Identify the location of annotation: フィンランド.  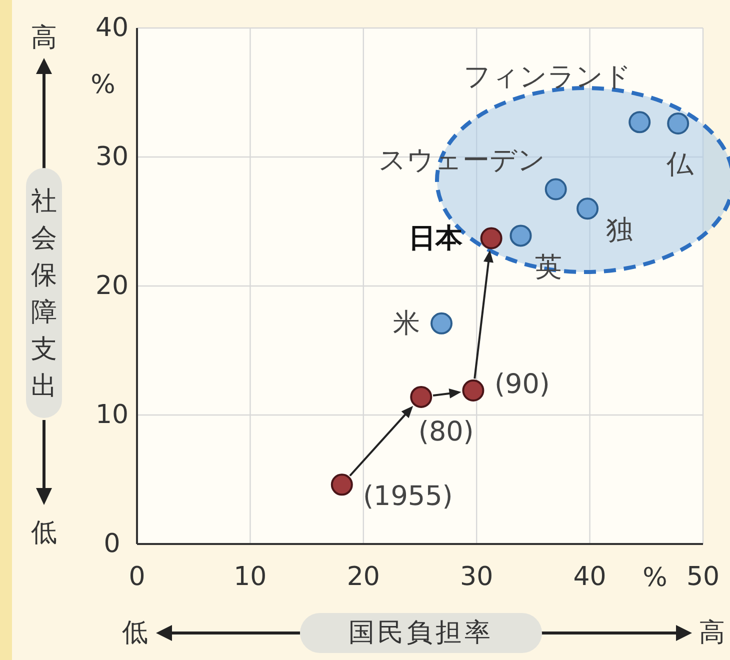
(548, 77).